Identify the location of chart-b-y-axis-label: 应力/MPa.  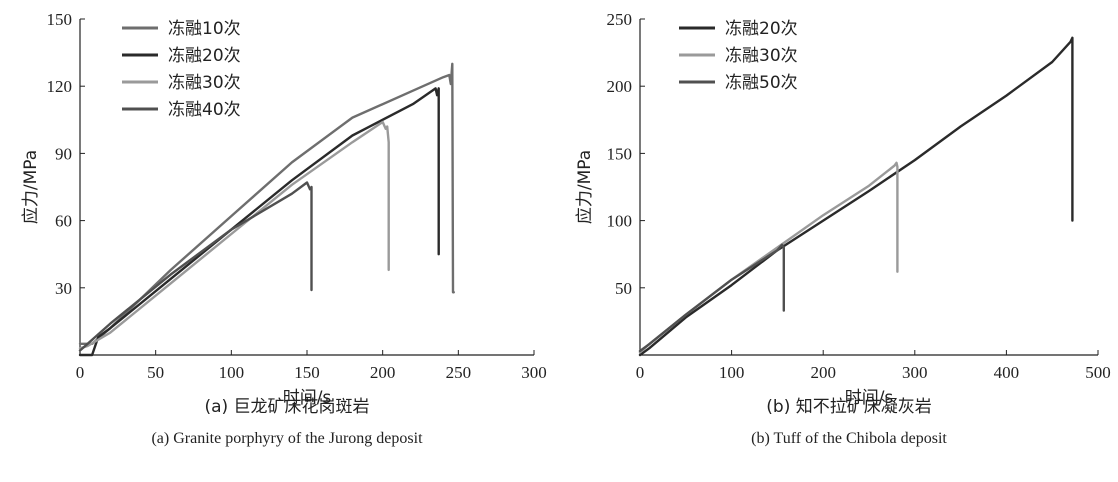
(585, 187).